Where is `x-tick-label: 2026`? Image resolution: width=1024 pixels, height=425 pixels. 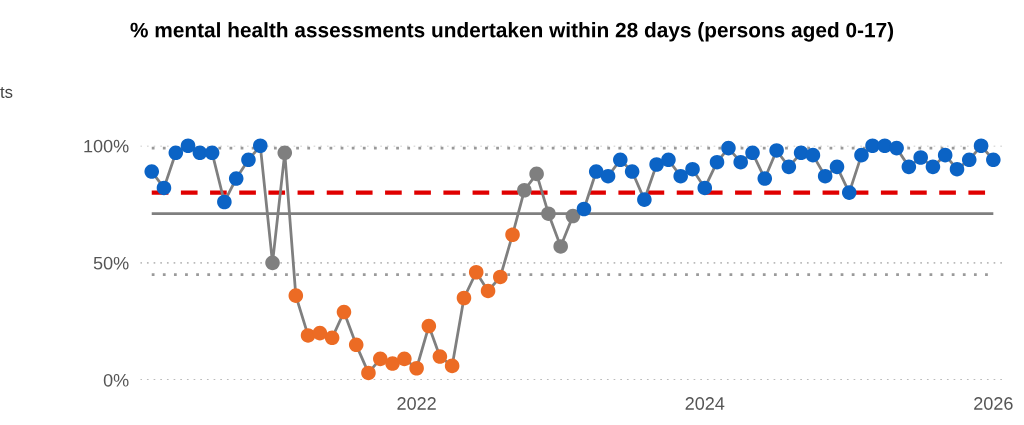
x-tick-label: 2026 is located at coordinates (993, 403).